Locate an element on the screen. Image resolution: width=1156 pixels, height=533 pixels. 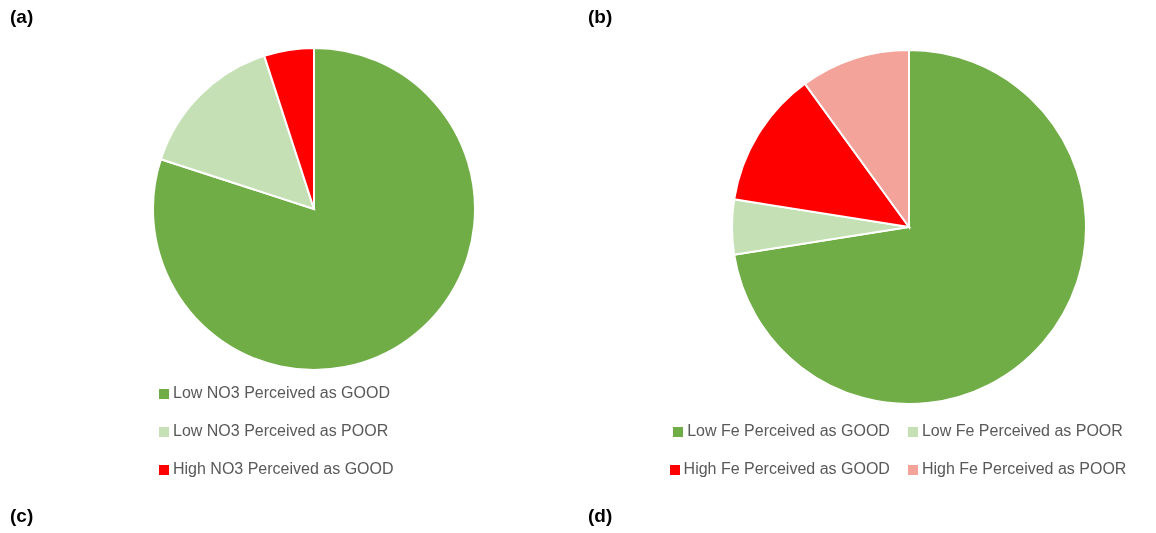
legend-label: Low NO3 Perceived as POOR is located at coordinates (281, 430).